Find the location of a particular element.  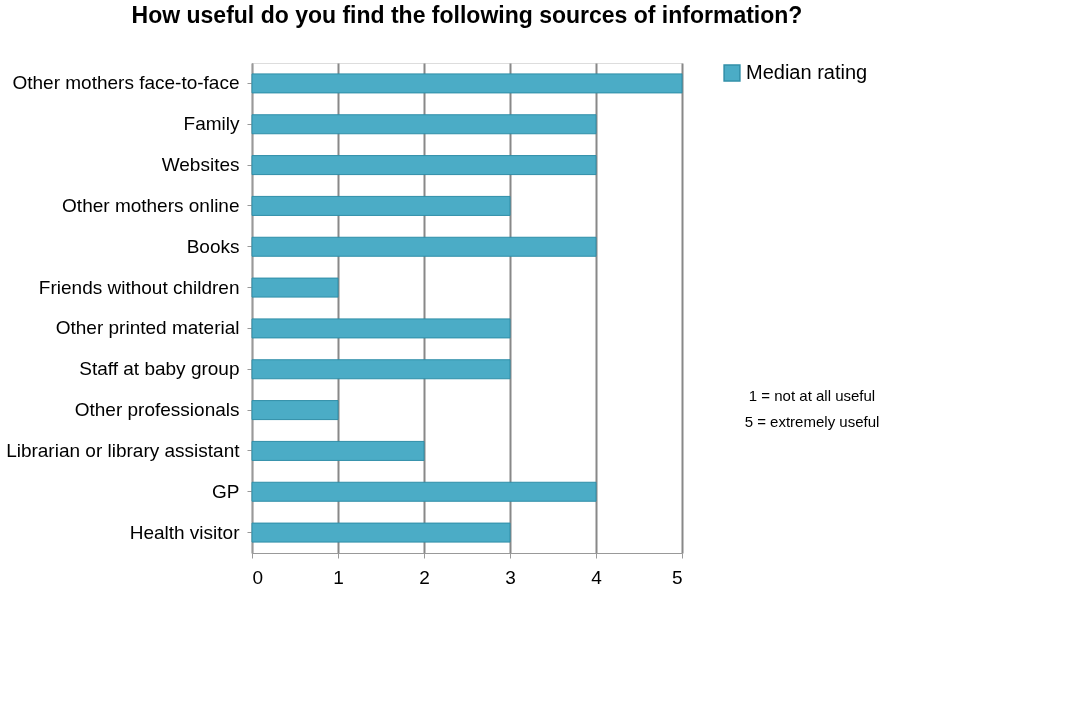

y-tick-label: Staff at baby group is located at coordinates (159, 369).